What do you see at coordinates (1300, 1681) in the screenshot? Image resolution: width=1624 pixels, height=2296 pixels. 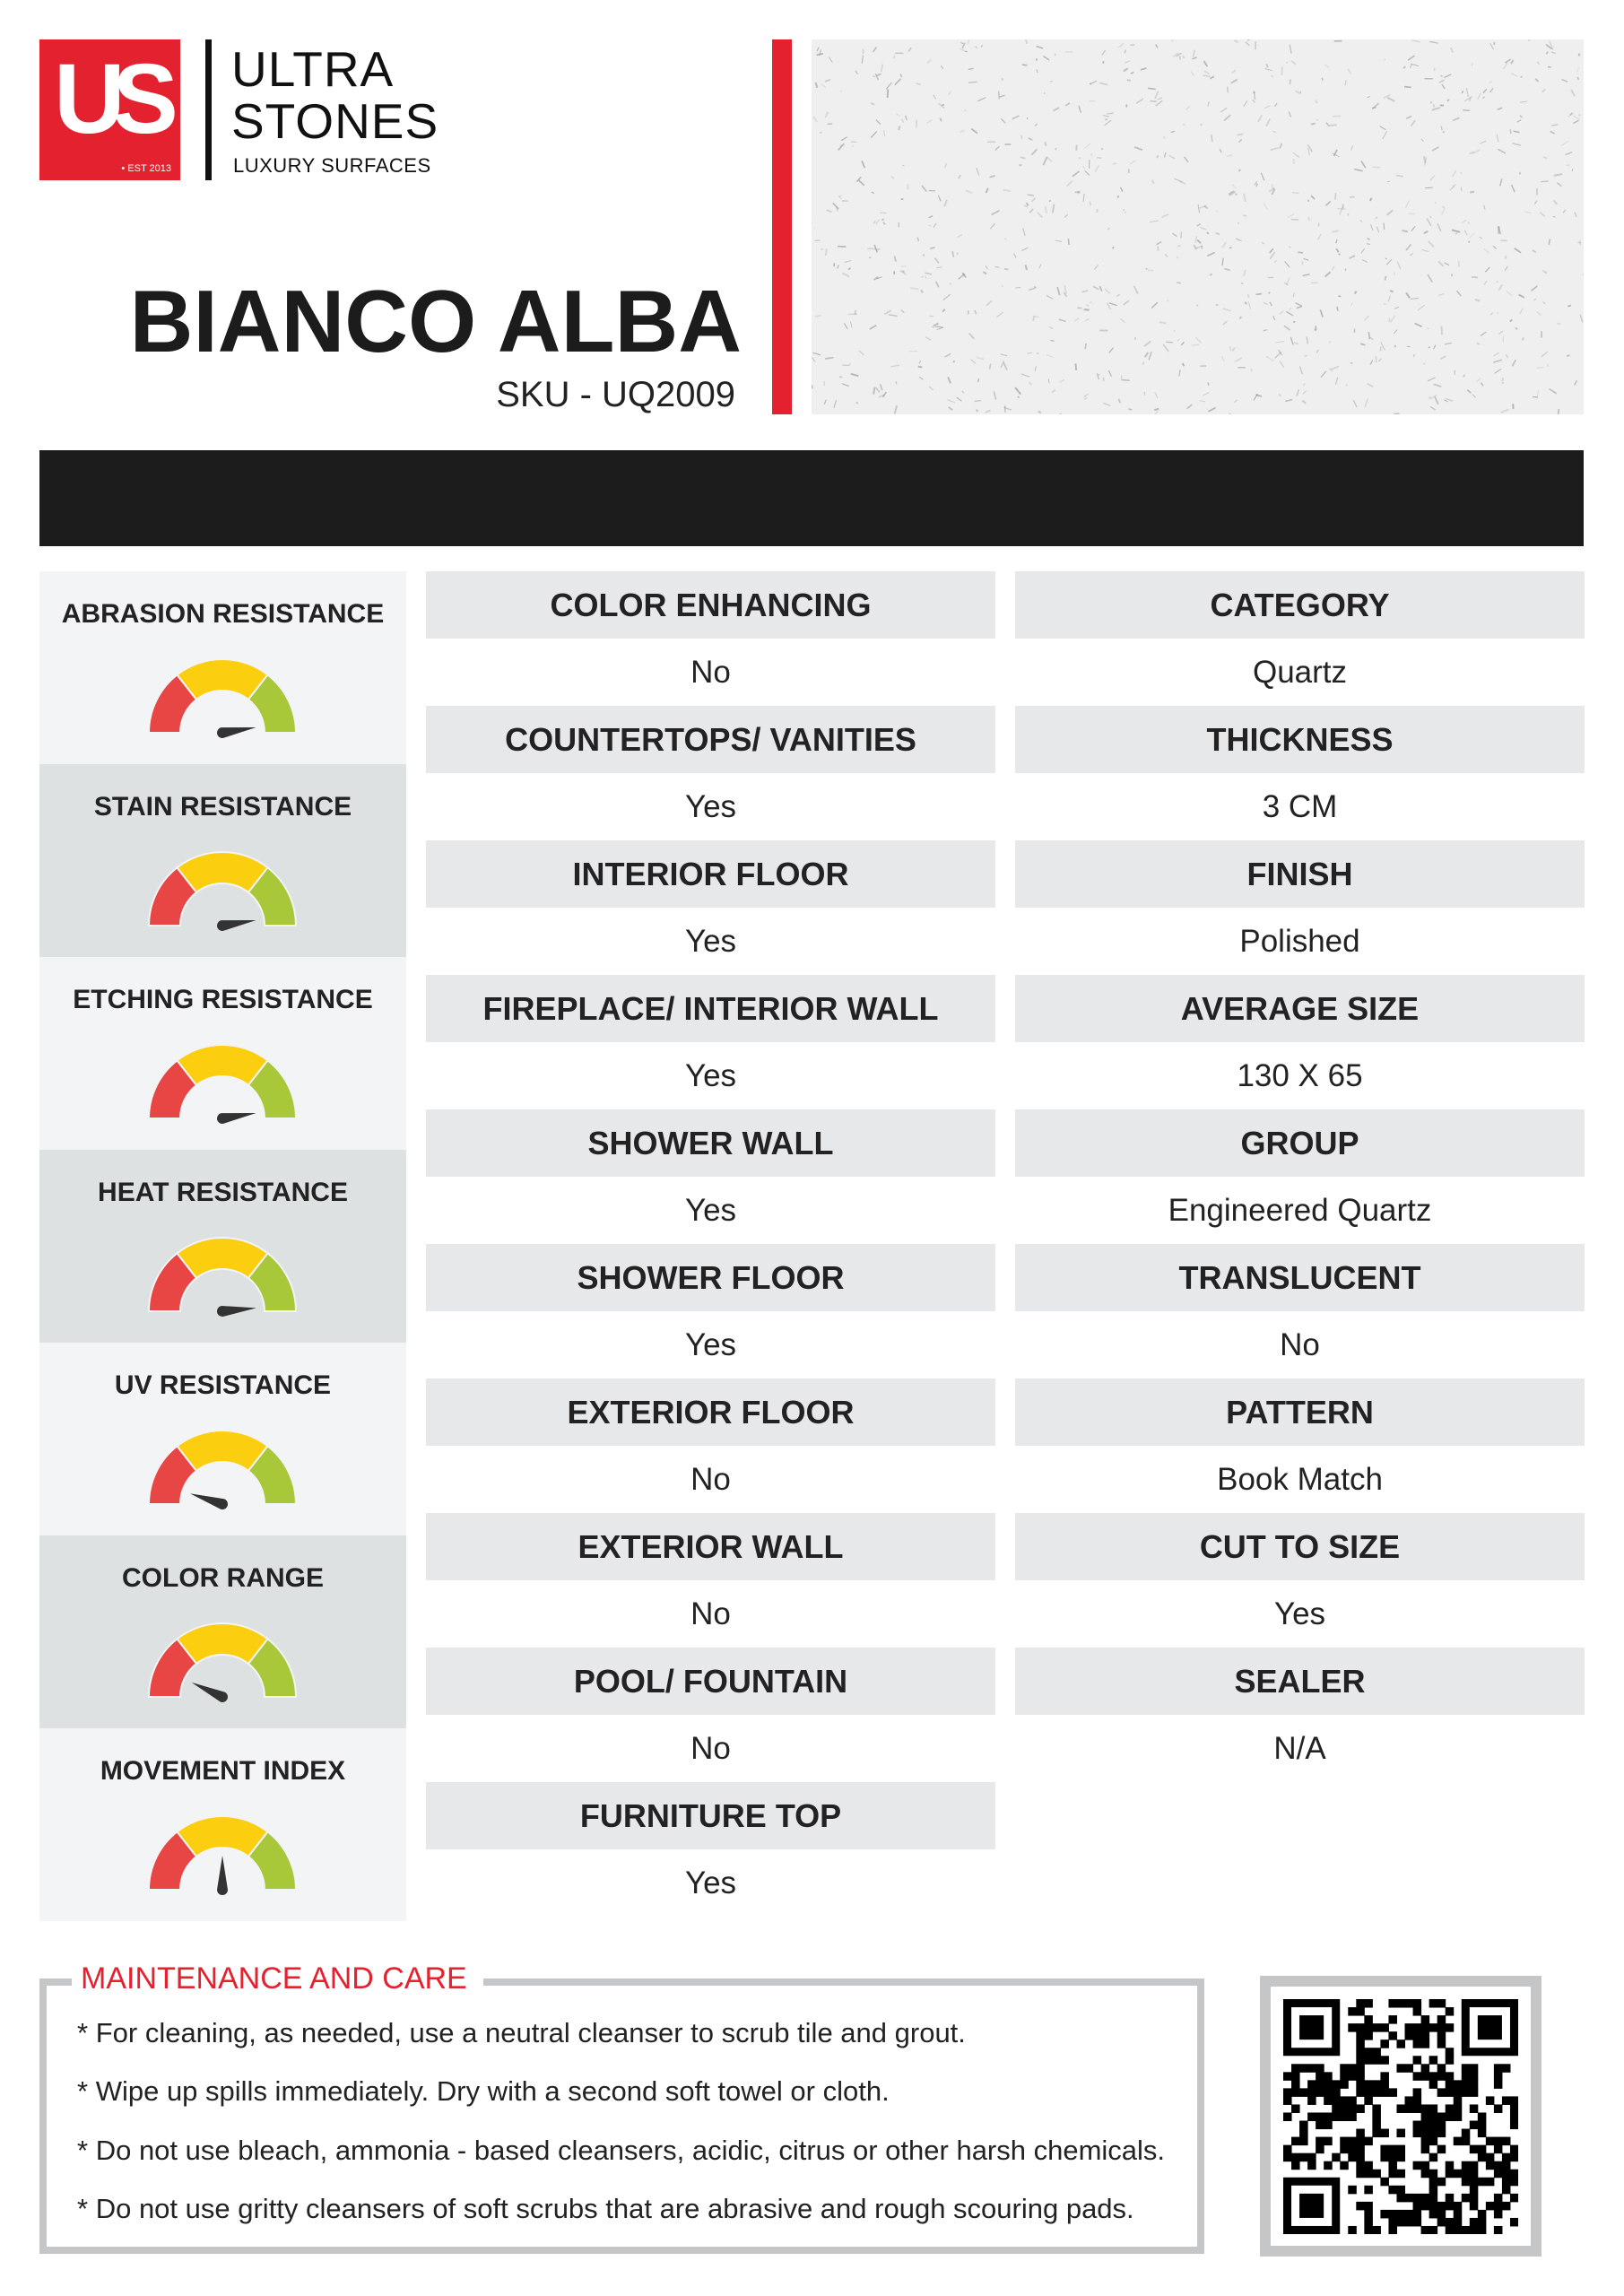 I see `spec-label: SEALER` at bounding box center [1300, 1681].